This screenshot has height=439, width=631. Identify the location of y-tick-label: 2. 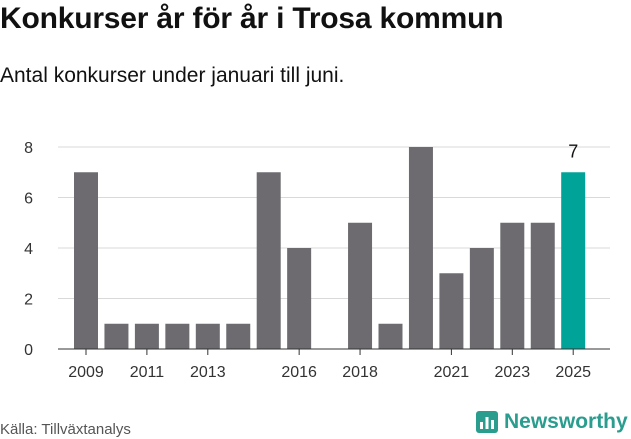
(28, 300).